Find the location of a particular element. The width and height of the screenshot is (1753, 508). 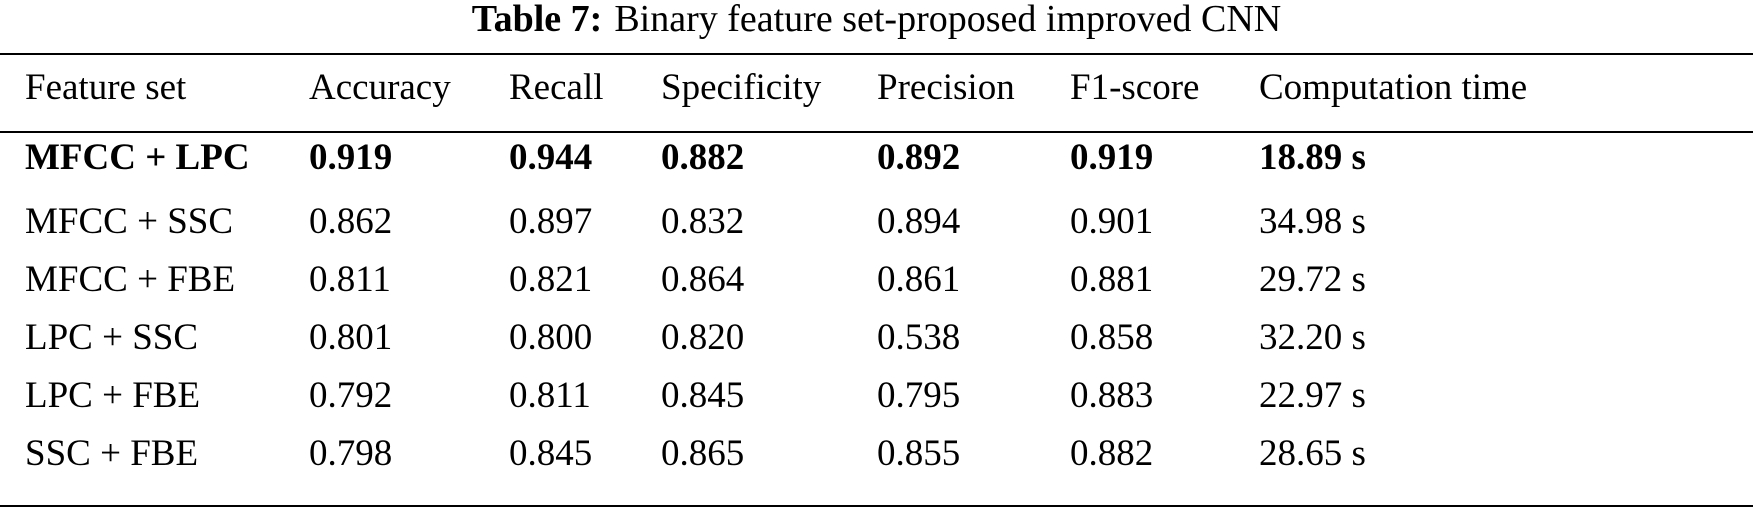

cell-computation-time: 28.65 s is located at coordinates (1312, 453).